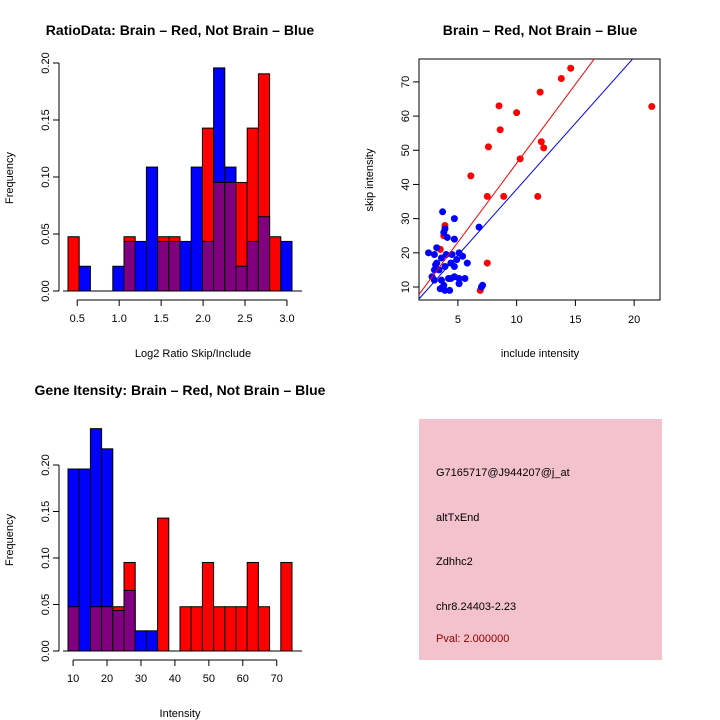  Describe the element at coordinates (209, 679) in the screenshot. I see `hist-intensity-x-tick-label: 50` at that location.